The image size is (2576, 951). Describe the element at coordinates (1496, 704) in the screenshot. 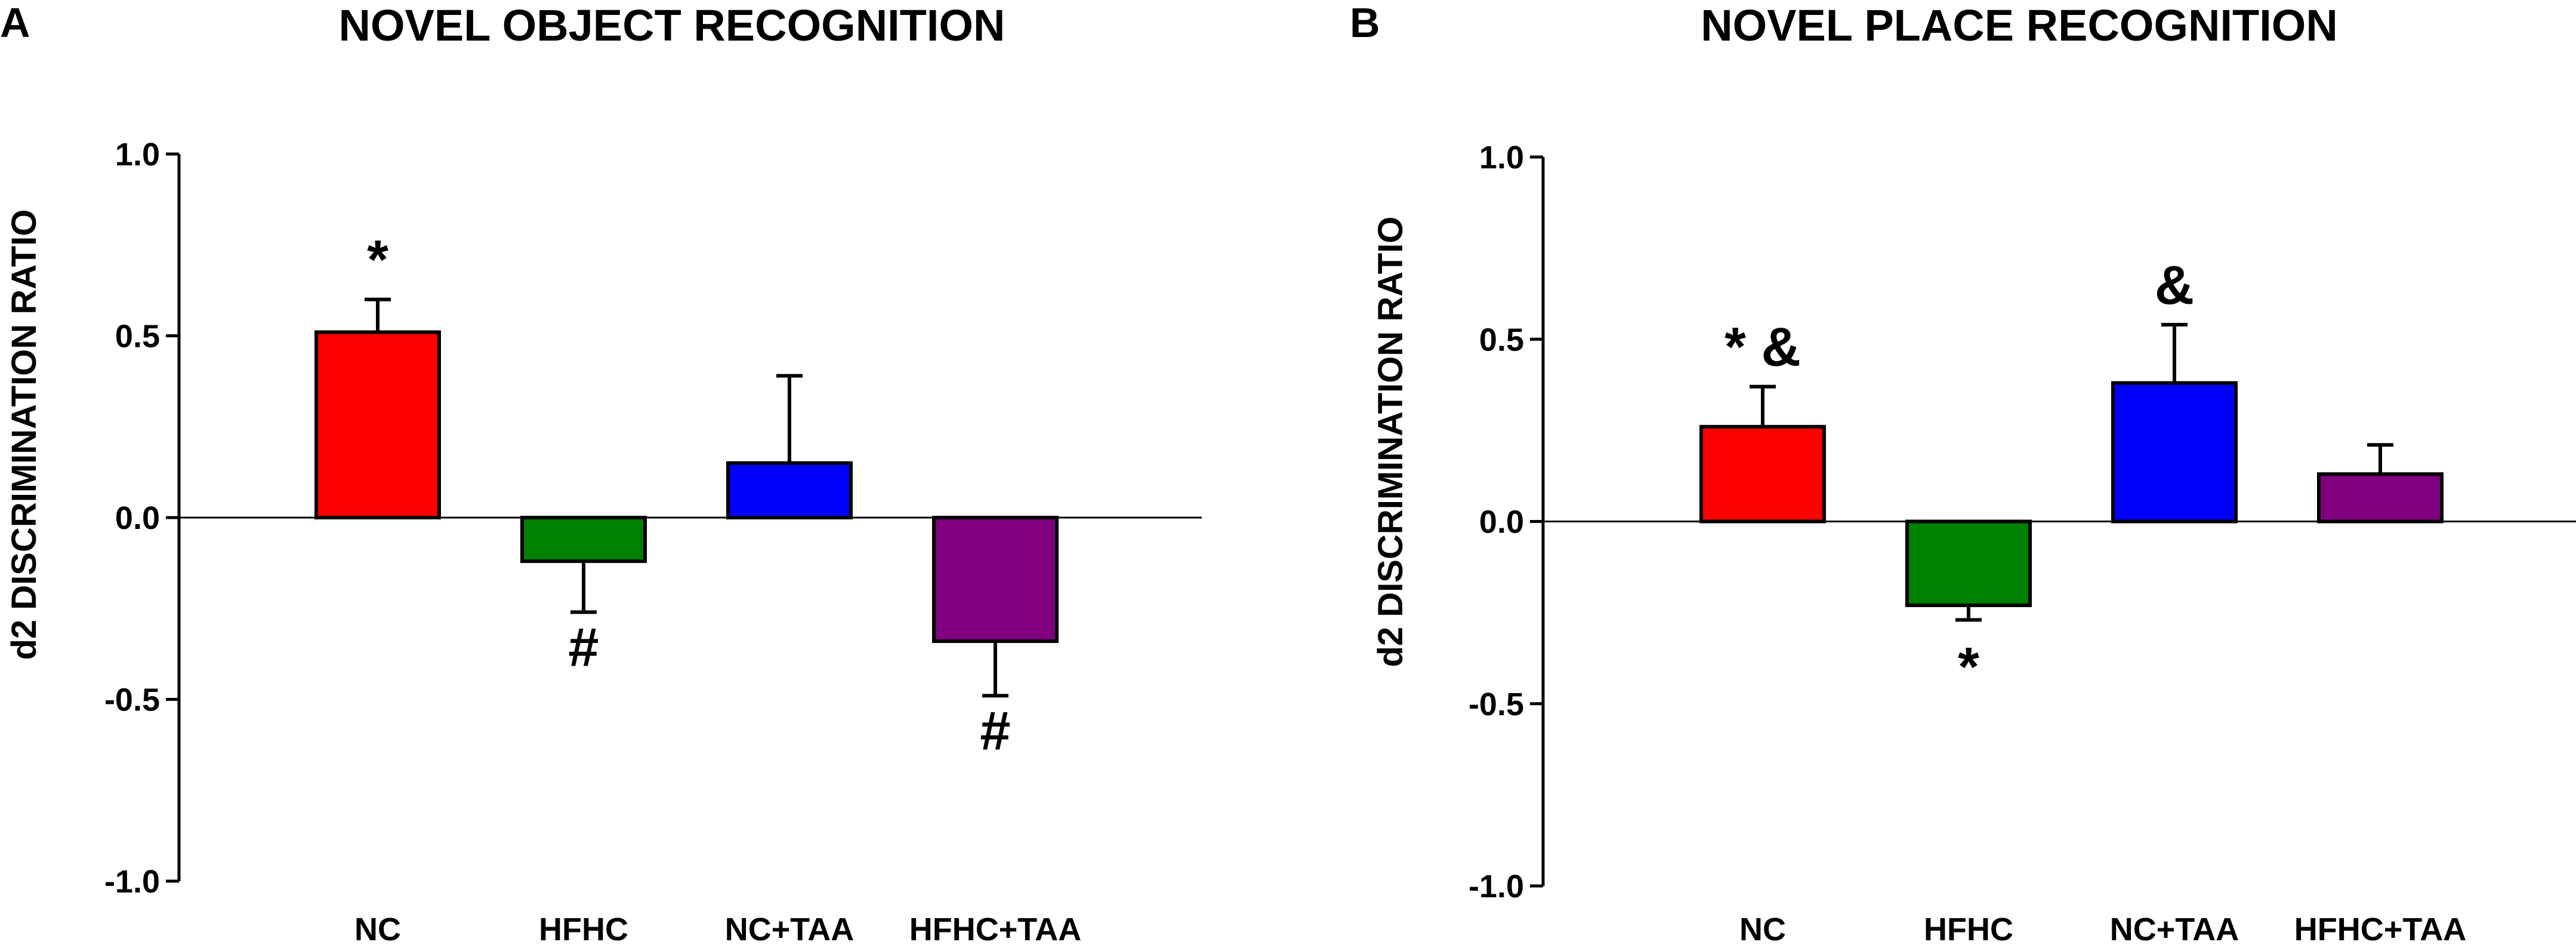

I see `panel-b-y-tick-label: -0.5` at that location.